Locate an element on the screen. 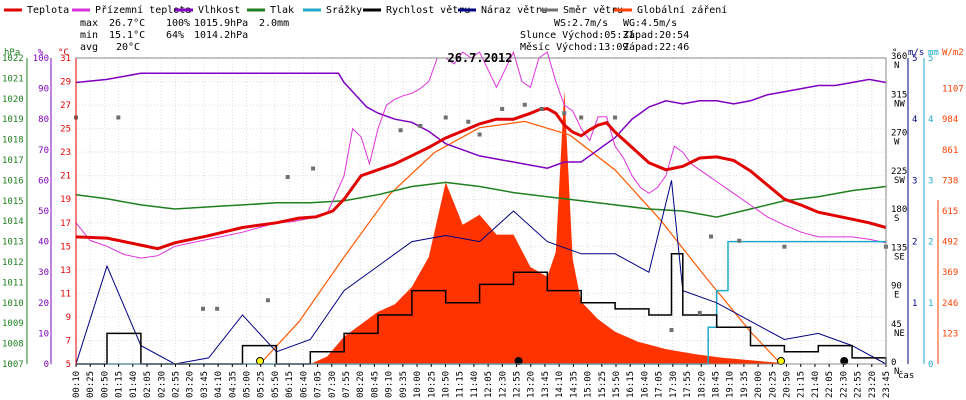 The image size is (966, 400). temperature-tick-label: 9 is located at coordinates (68, 318).